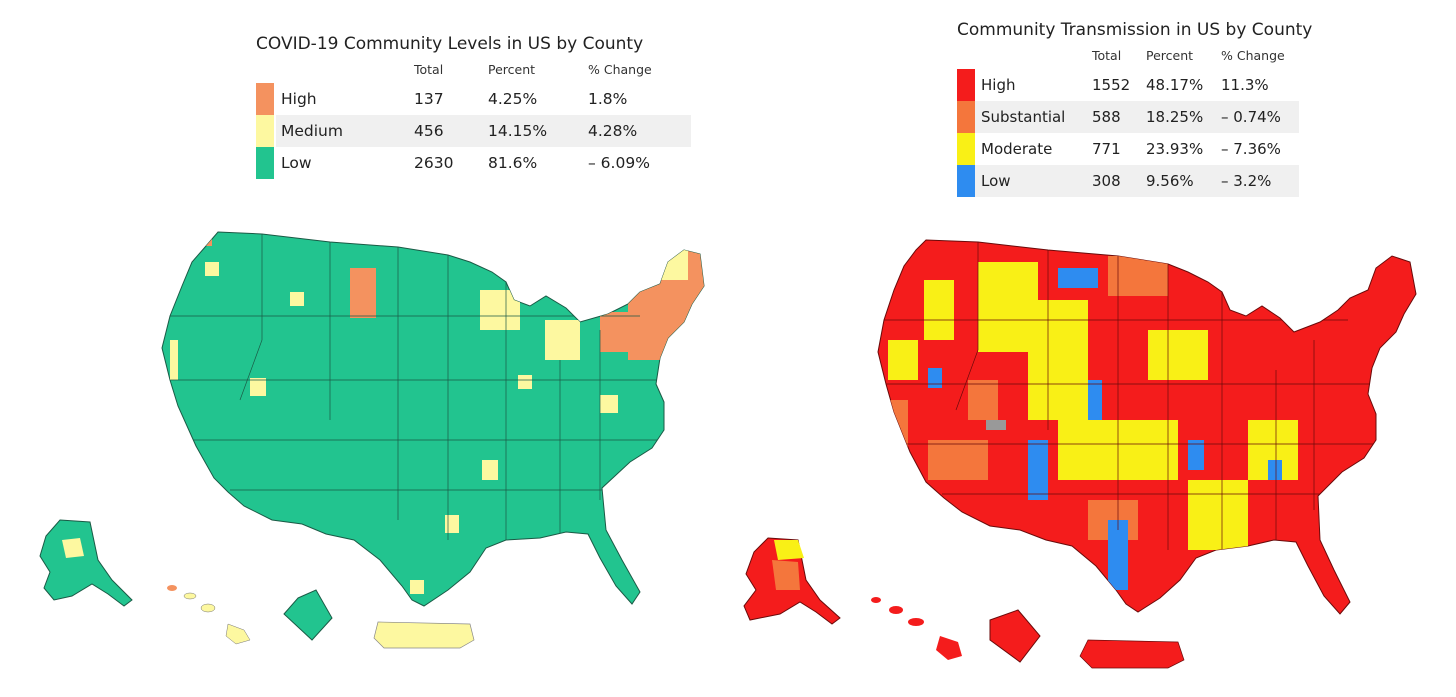  Describe the element at coordinates (429, 99) in the screenshot. I see `legend-total: 137` at that location.